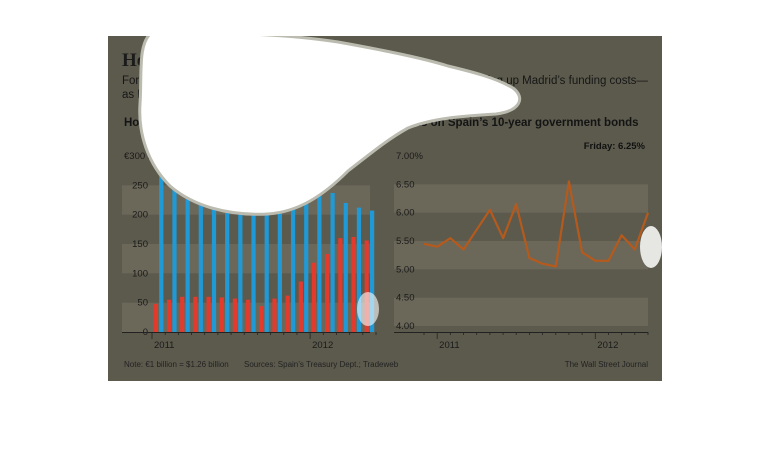 Image resolution: width=770 pixels, height=476 pixels. What do you see at coordinates (405, 241) in the screenshot?
I see `y-tick-label: 5.50` at bounding box center [405, 241].